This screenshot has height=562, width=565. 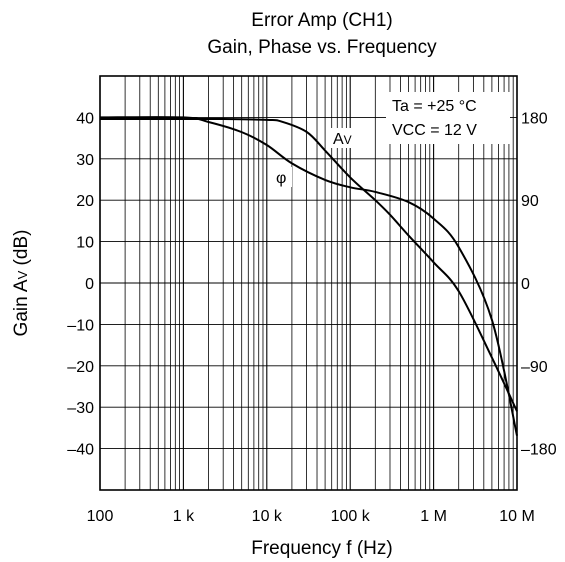 I want to click on y-axis-label-sub: V, so click(x=22, y=274).